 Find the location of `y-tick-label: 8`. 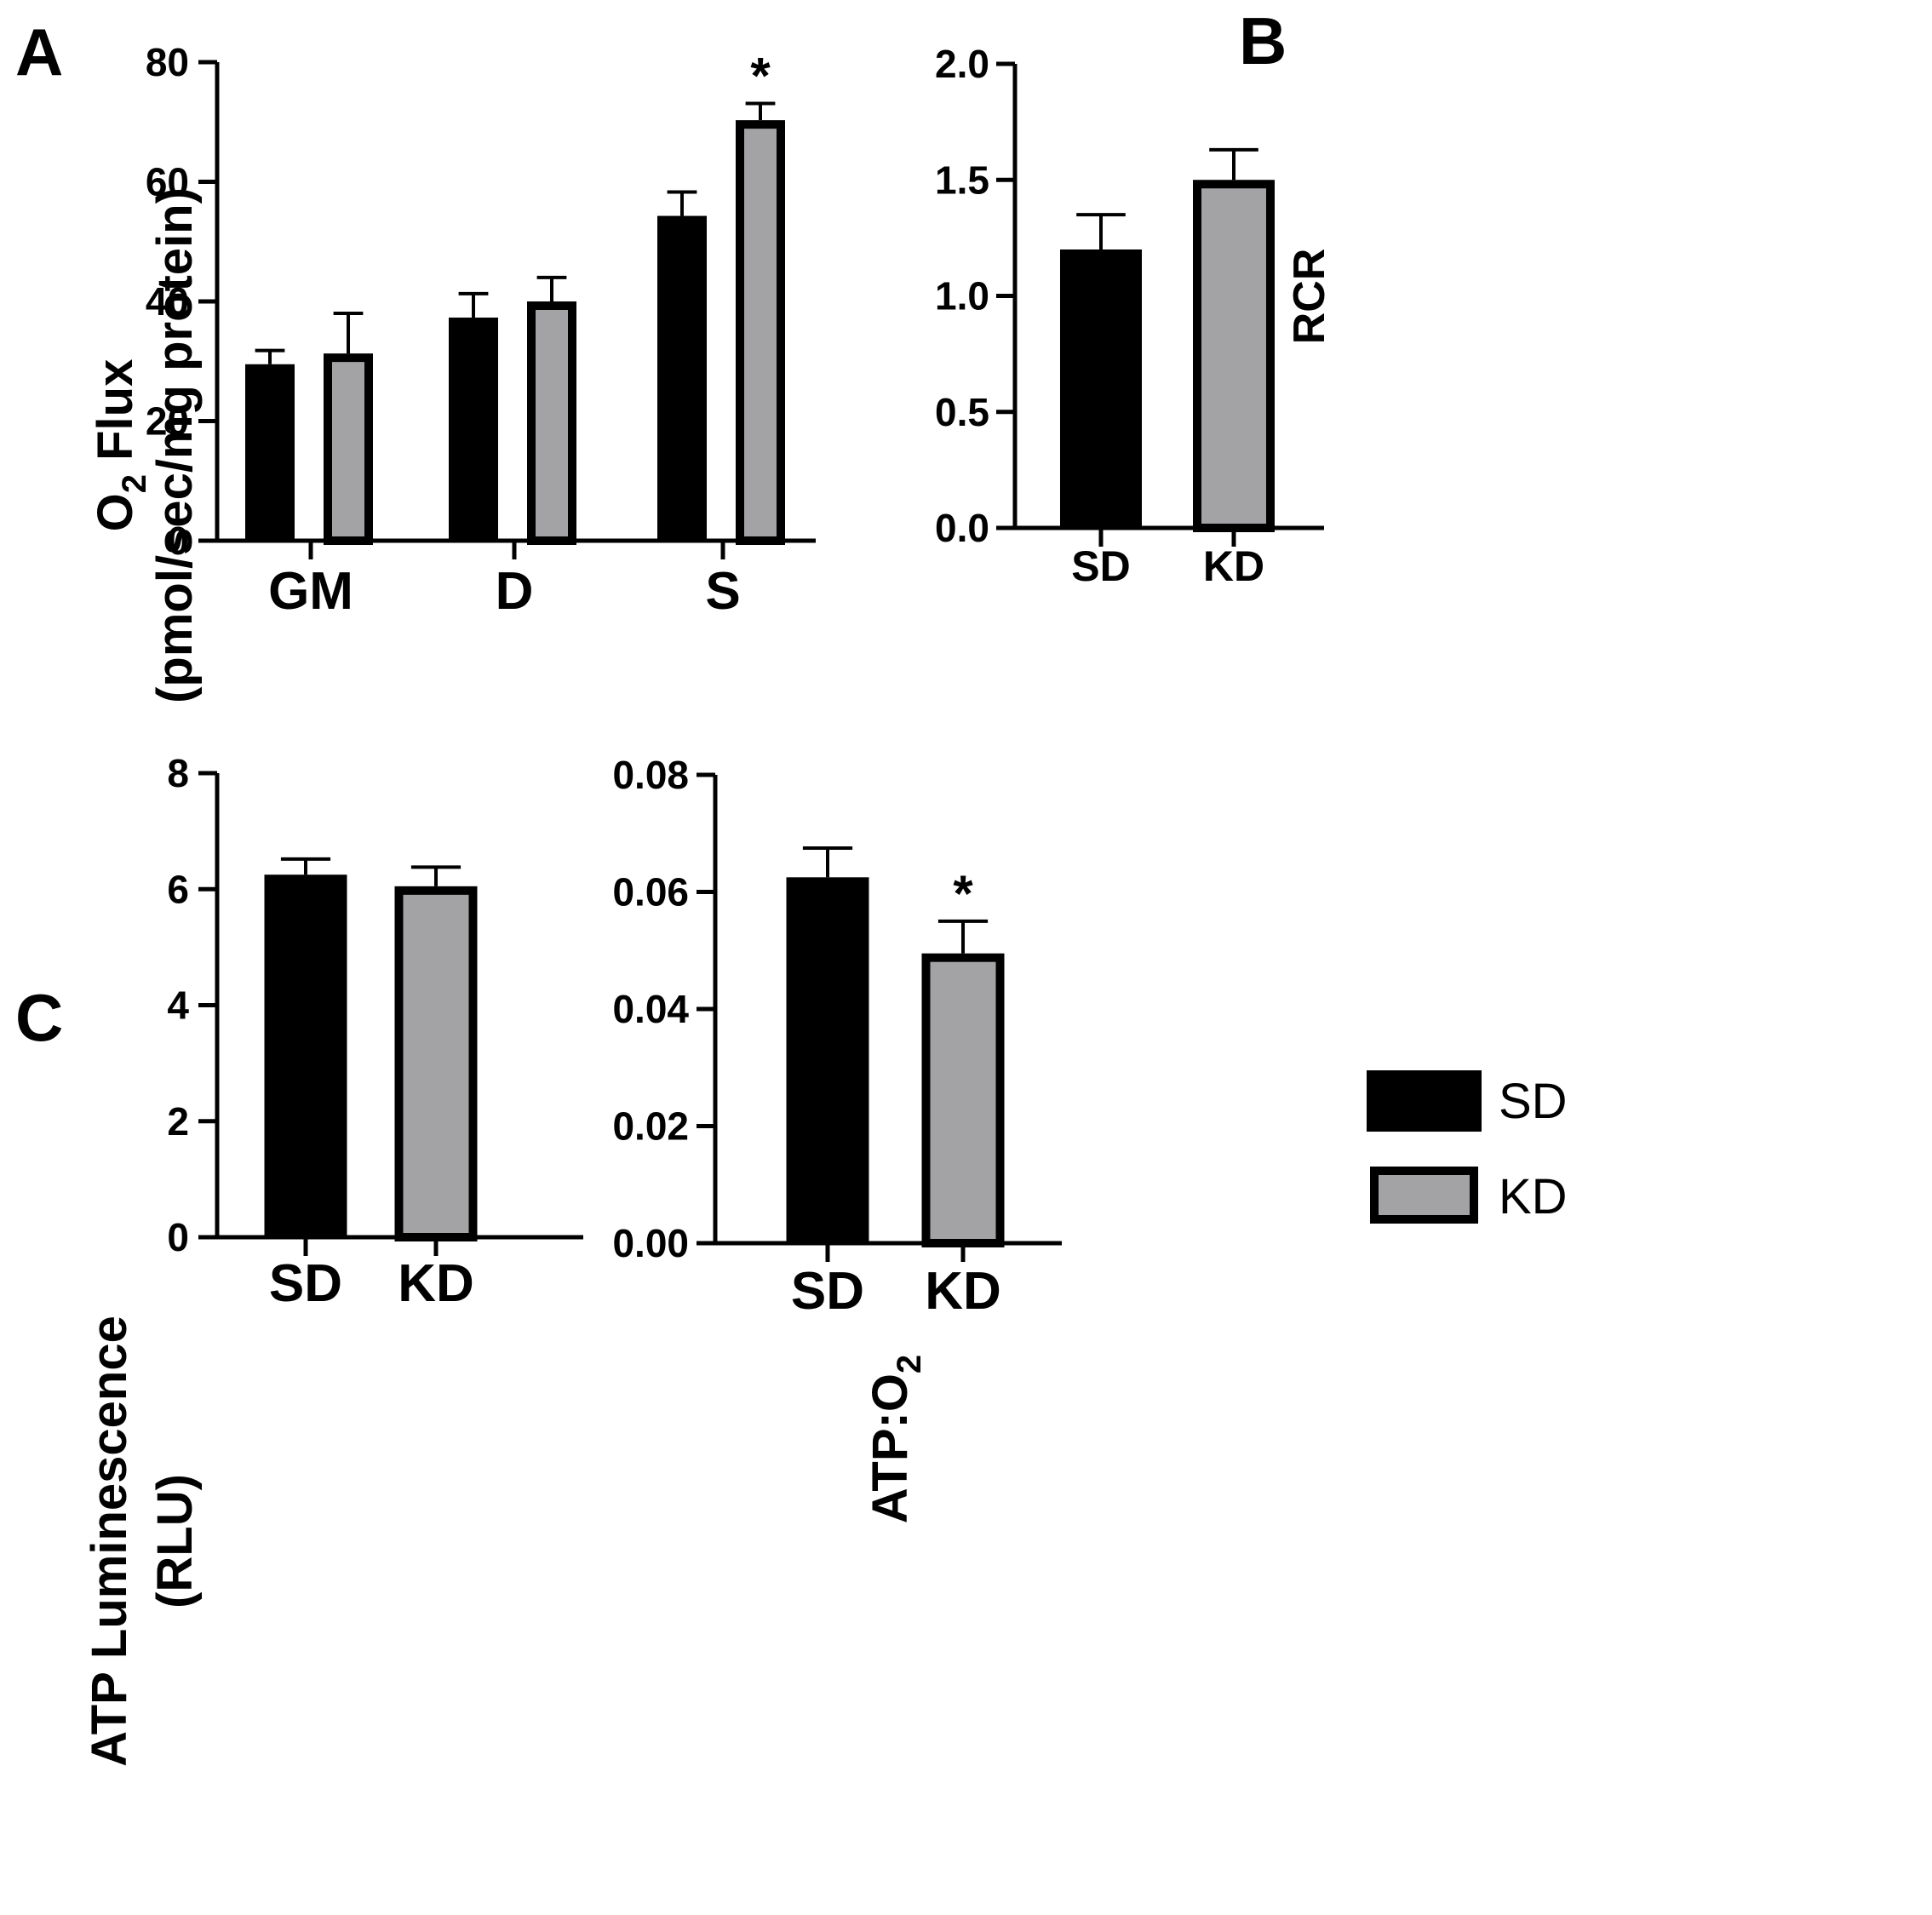

y-tick-label: 8 is located at coordinates (178, 773).